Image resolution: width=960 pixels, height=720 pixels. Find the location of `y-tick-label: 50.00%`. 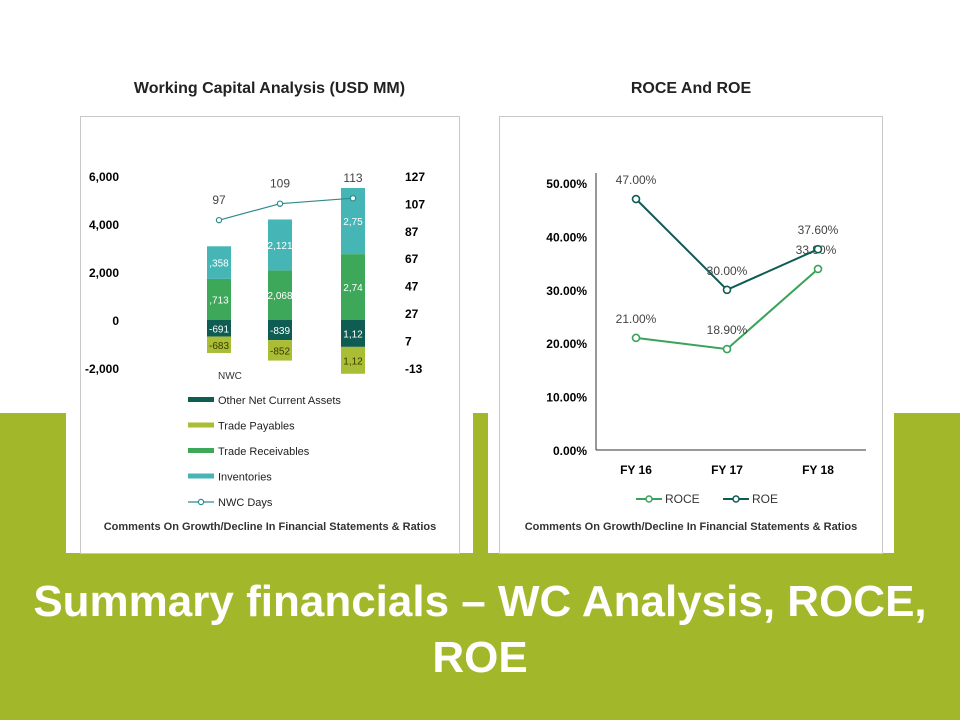

y-tick-label: 50.00% is located at coordinates (566, 184).